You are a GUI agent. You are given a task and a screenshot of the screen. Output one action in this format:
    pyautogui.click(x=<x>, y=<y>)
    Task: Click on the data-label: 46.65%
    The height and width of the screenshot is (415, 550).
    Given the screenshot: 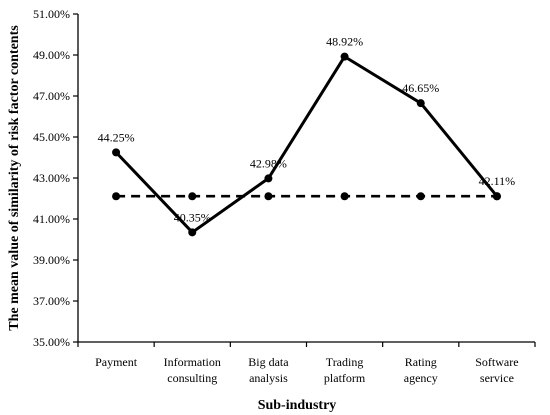 What is the action you would take?
    pyautogui.click(x=420, y=88)
    